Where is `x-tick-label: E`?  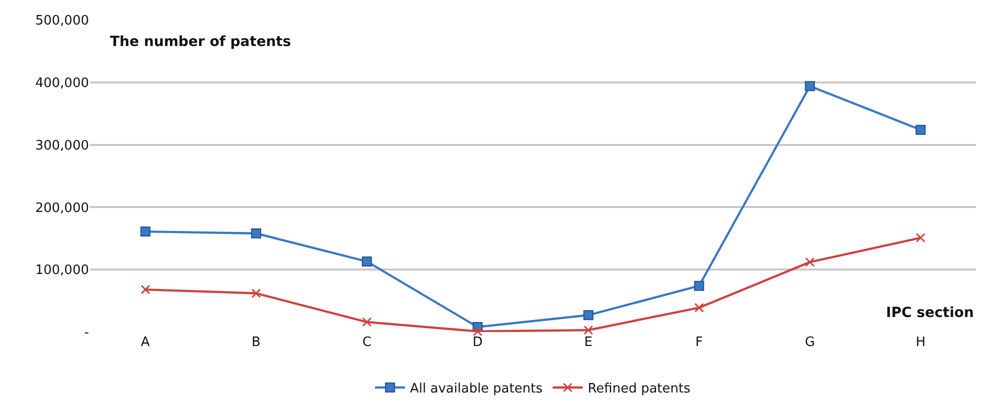
x-tick-label: E is located at coordinates (588, 342).